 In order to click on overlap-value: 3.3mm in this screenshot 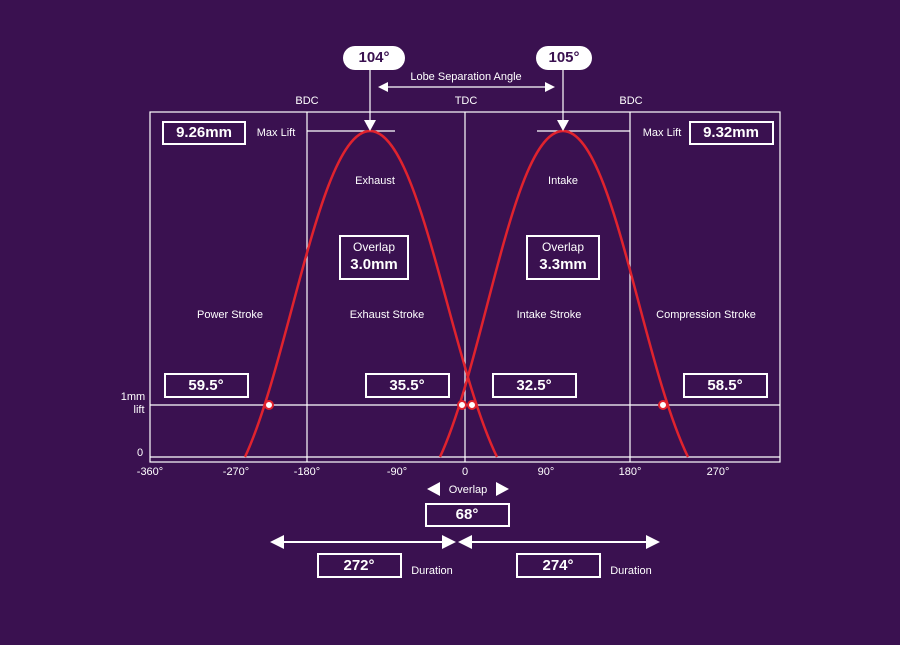, I will do `click(563, 264)`.